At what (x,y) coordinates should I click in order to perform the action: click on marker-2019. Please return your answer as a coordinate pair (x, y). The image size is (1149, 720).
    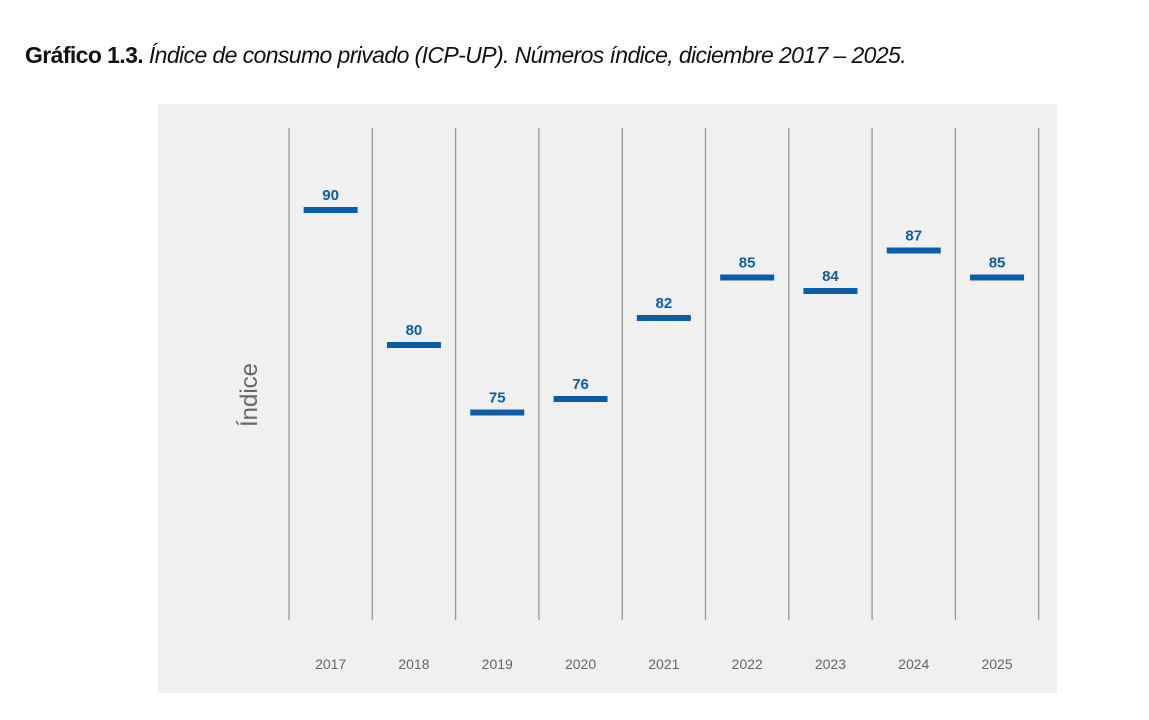
    Looking at the image, I should click on (497, 412).